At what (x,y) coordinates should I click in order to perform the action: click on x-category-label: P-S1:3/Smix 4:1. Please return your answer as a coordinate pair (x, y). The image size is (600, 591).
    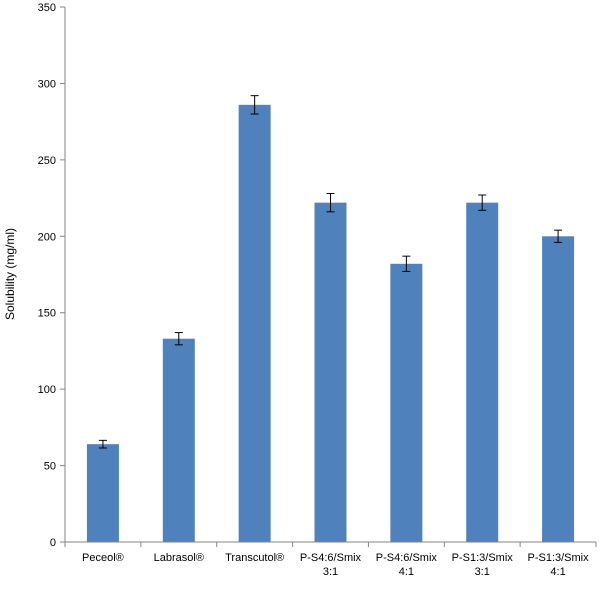
    Looking at the image, I should click on (559, 565).